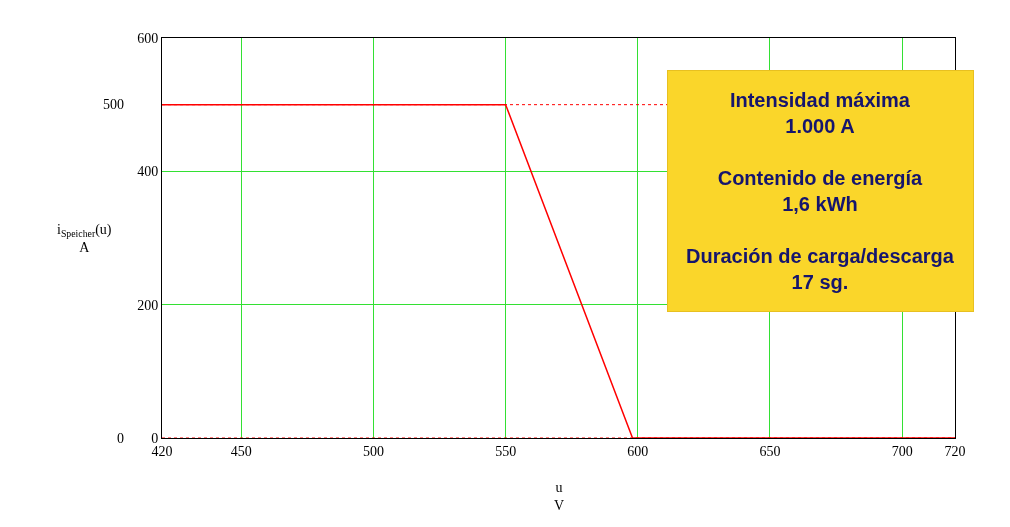  I want to click on y-tick-label: 0, so click(155, 438).